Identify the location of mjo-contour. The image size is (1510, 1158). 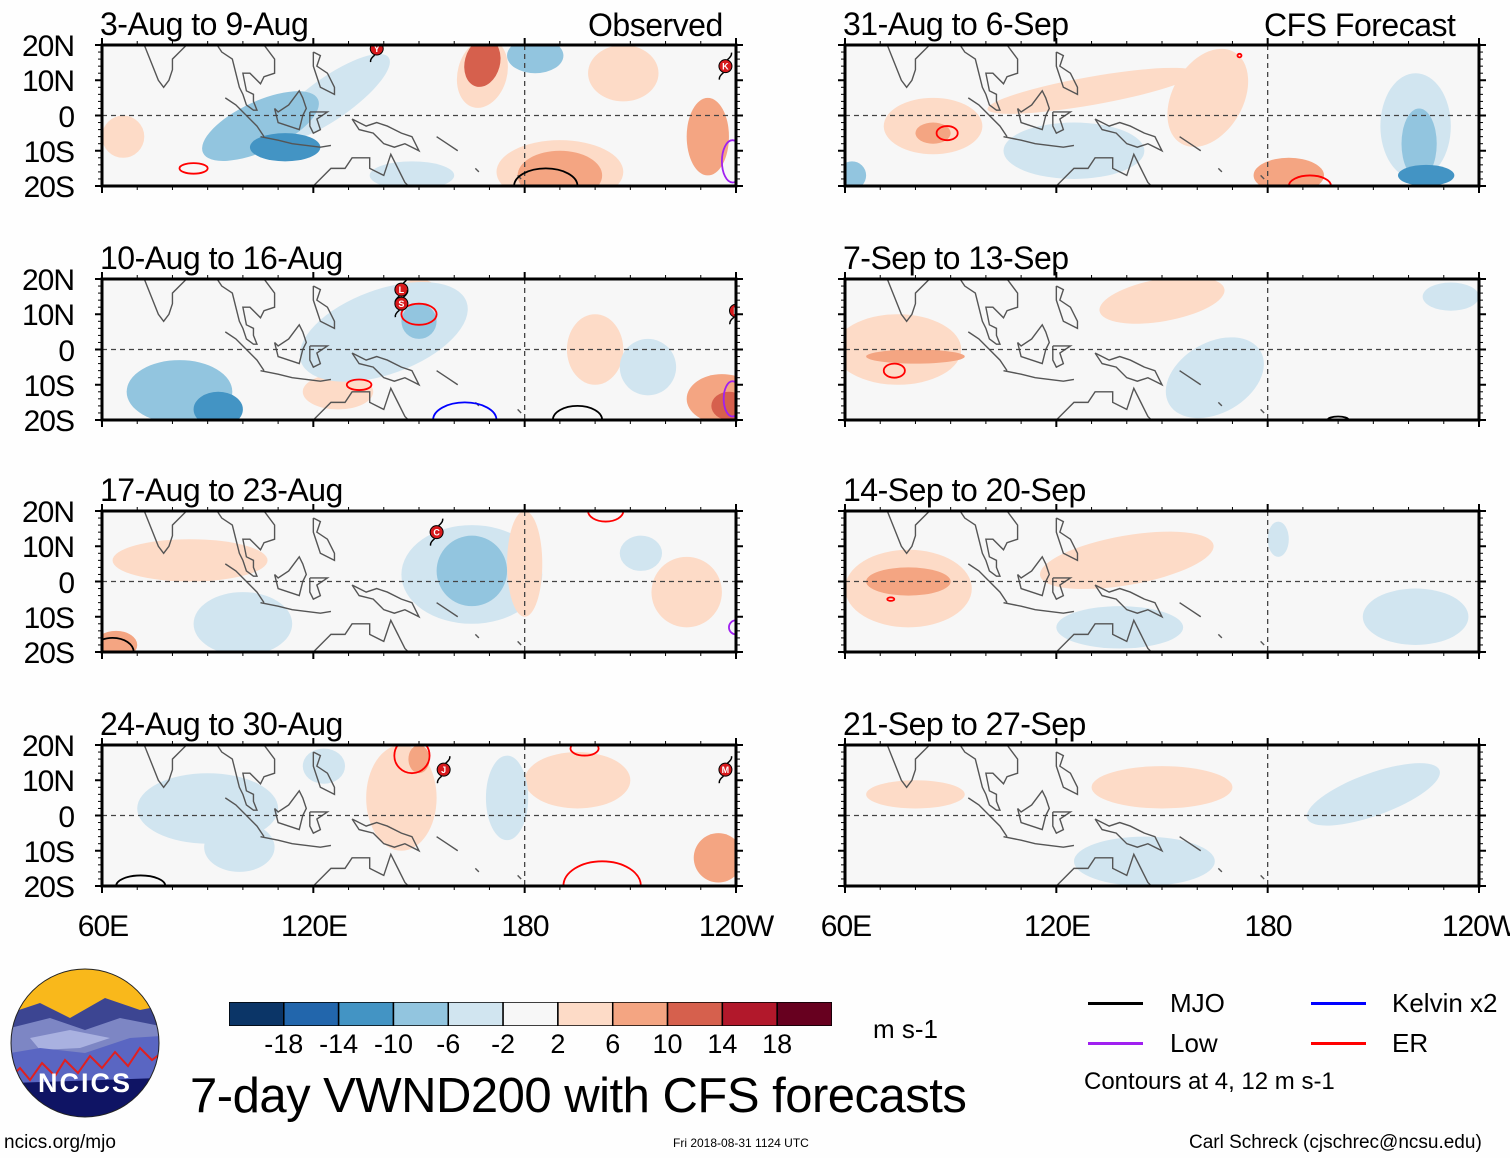
(1338, 417).